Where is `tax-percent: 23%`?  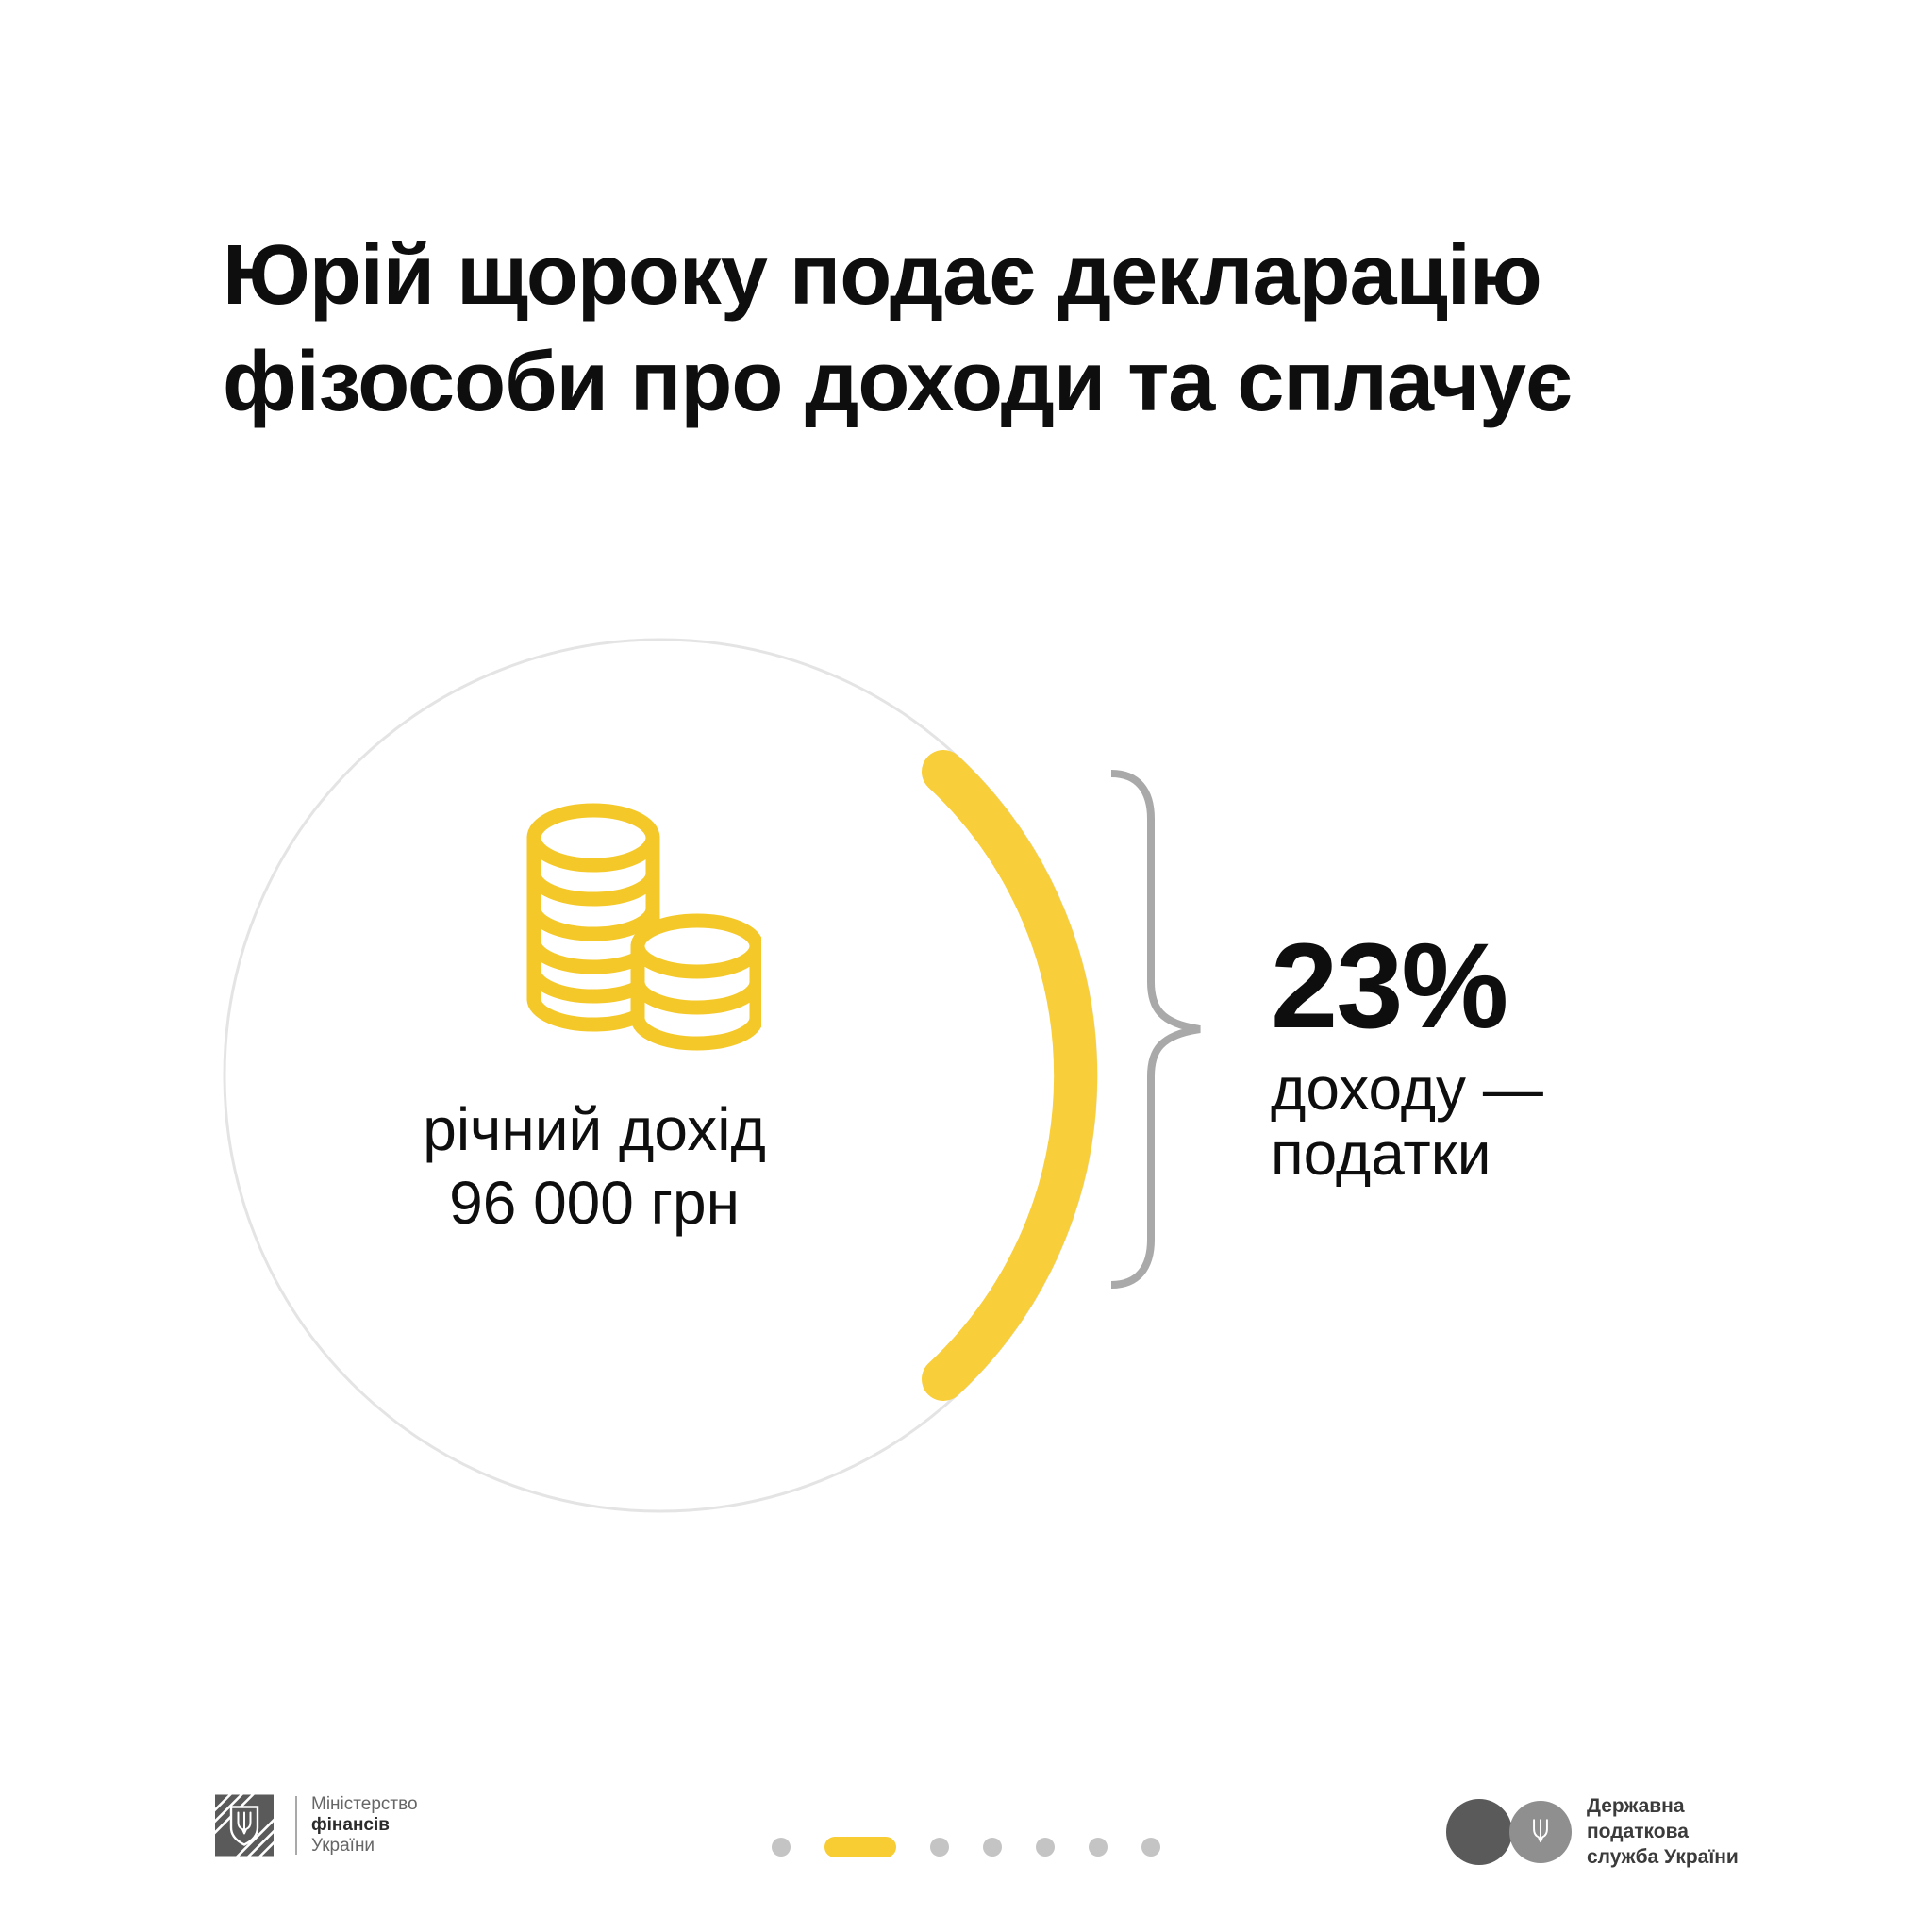
tax-percent: 23% is located at coordinates (1390, 986).